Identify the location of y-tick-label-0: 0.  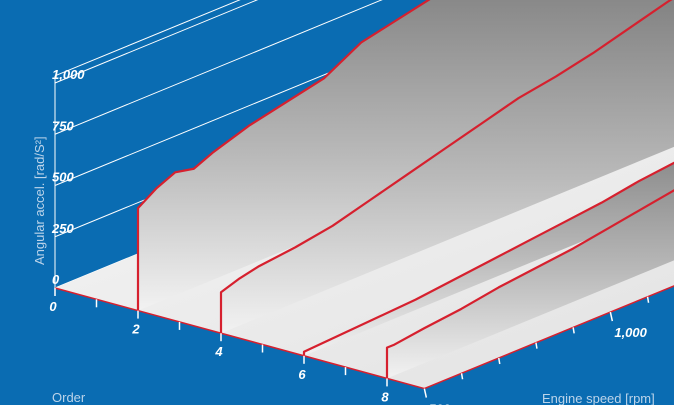
(56, 279).